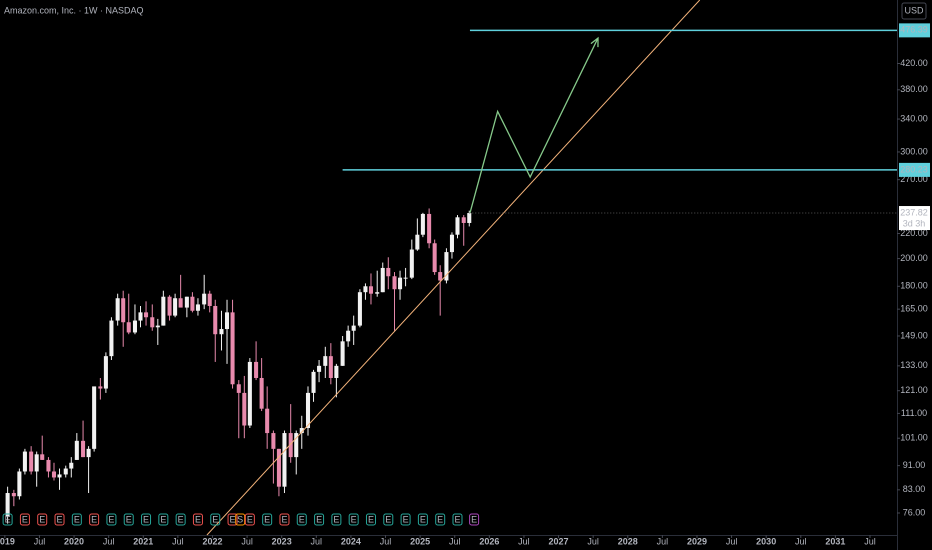 The height and width of the screenshot is (550, 932). I want to click on level-label: 280.23, so click(914, 169).